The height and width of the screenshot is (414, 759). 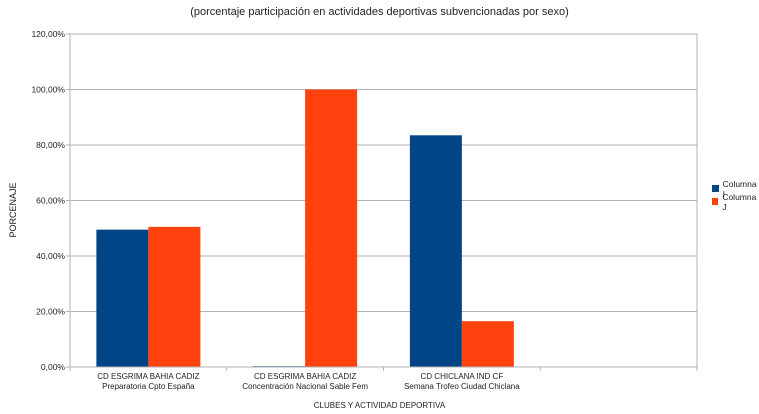 What do you see at coordinates (50, 145) in the screenshot?
I see `y-tick-label: 80,00%` at bounding box center [50, 145].